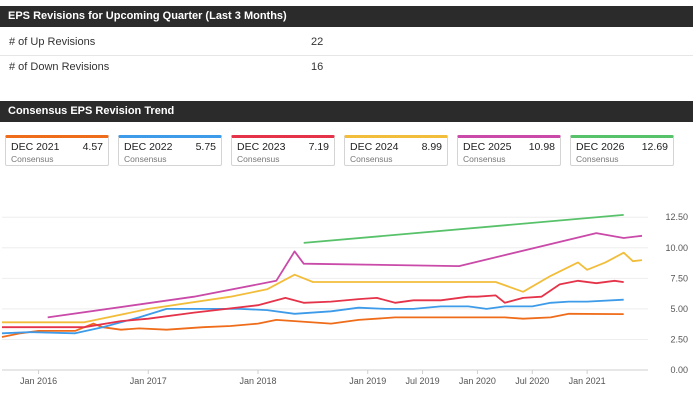  Describe the element at coordinates (676, 248) in the screenshot. I see `y-tick-label: 10.00` at that location.